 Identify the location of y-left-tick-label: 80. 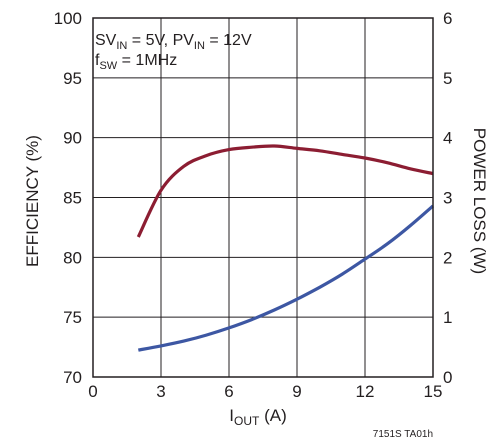
(72, 257).